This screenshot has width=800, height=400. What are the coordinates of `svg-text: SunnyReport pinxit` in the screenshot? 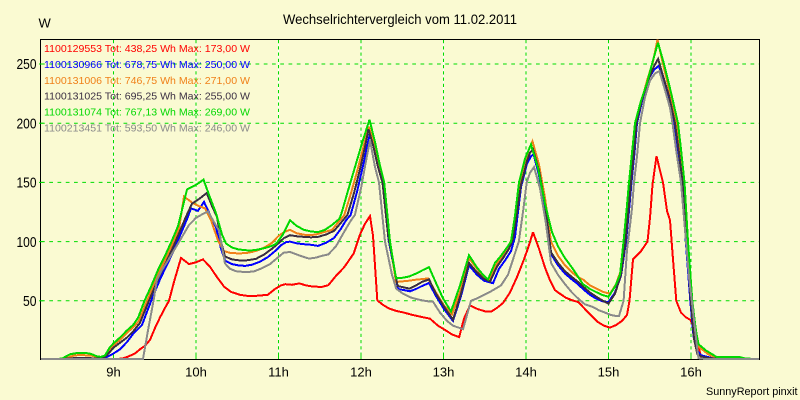 It's located at (752, 392).